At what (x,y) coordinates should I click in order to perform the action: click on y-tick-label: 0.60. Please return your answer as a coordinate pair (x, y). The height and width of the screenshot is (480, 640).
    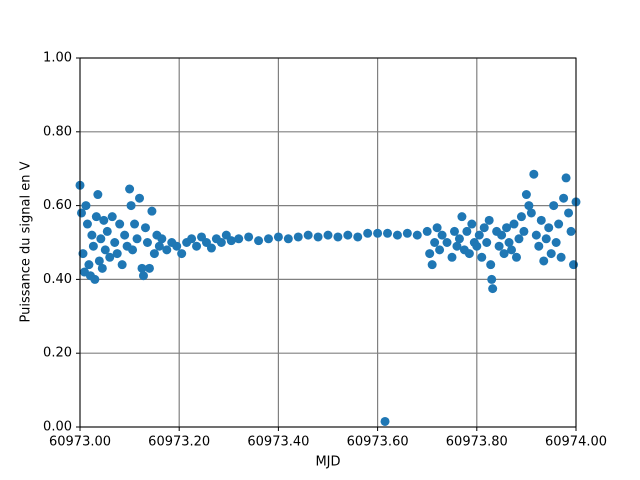
    Looking at the image, I should click on (57, 205).